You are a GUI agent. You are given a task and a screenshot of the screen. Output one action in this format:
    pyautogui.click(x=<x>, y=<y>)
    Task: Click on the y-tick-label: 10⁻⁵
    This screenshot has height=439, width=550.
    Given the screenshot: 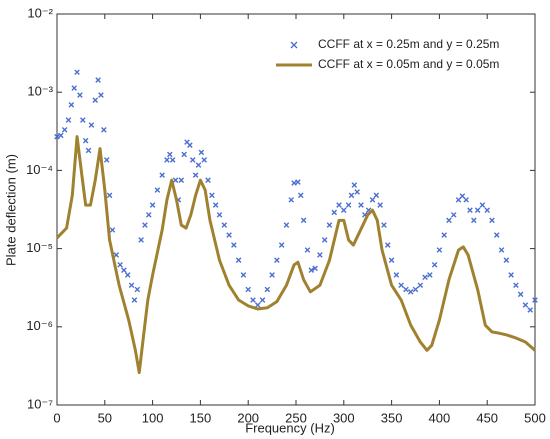 What is the action you would take?
    pyautogui.click(x=39, y=247)
    